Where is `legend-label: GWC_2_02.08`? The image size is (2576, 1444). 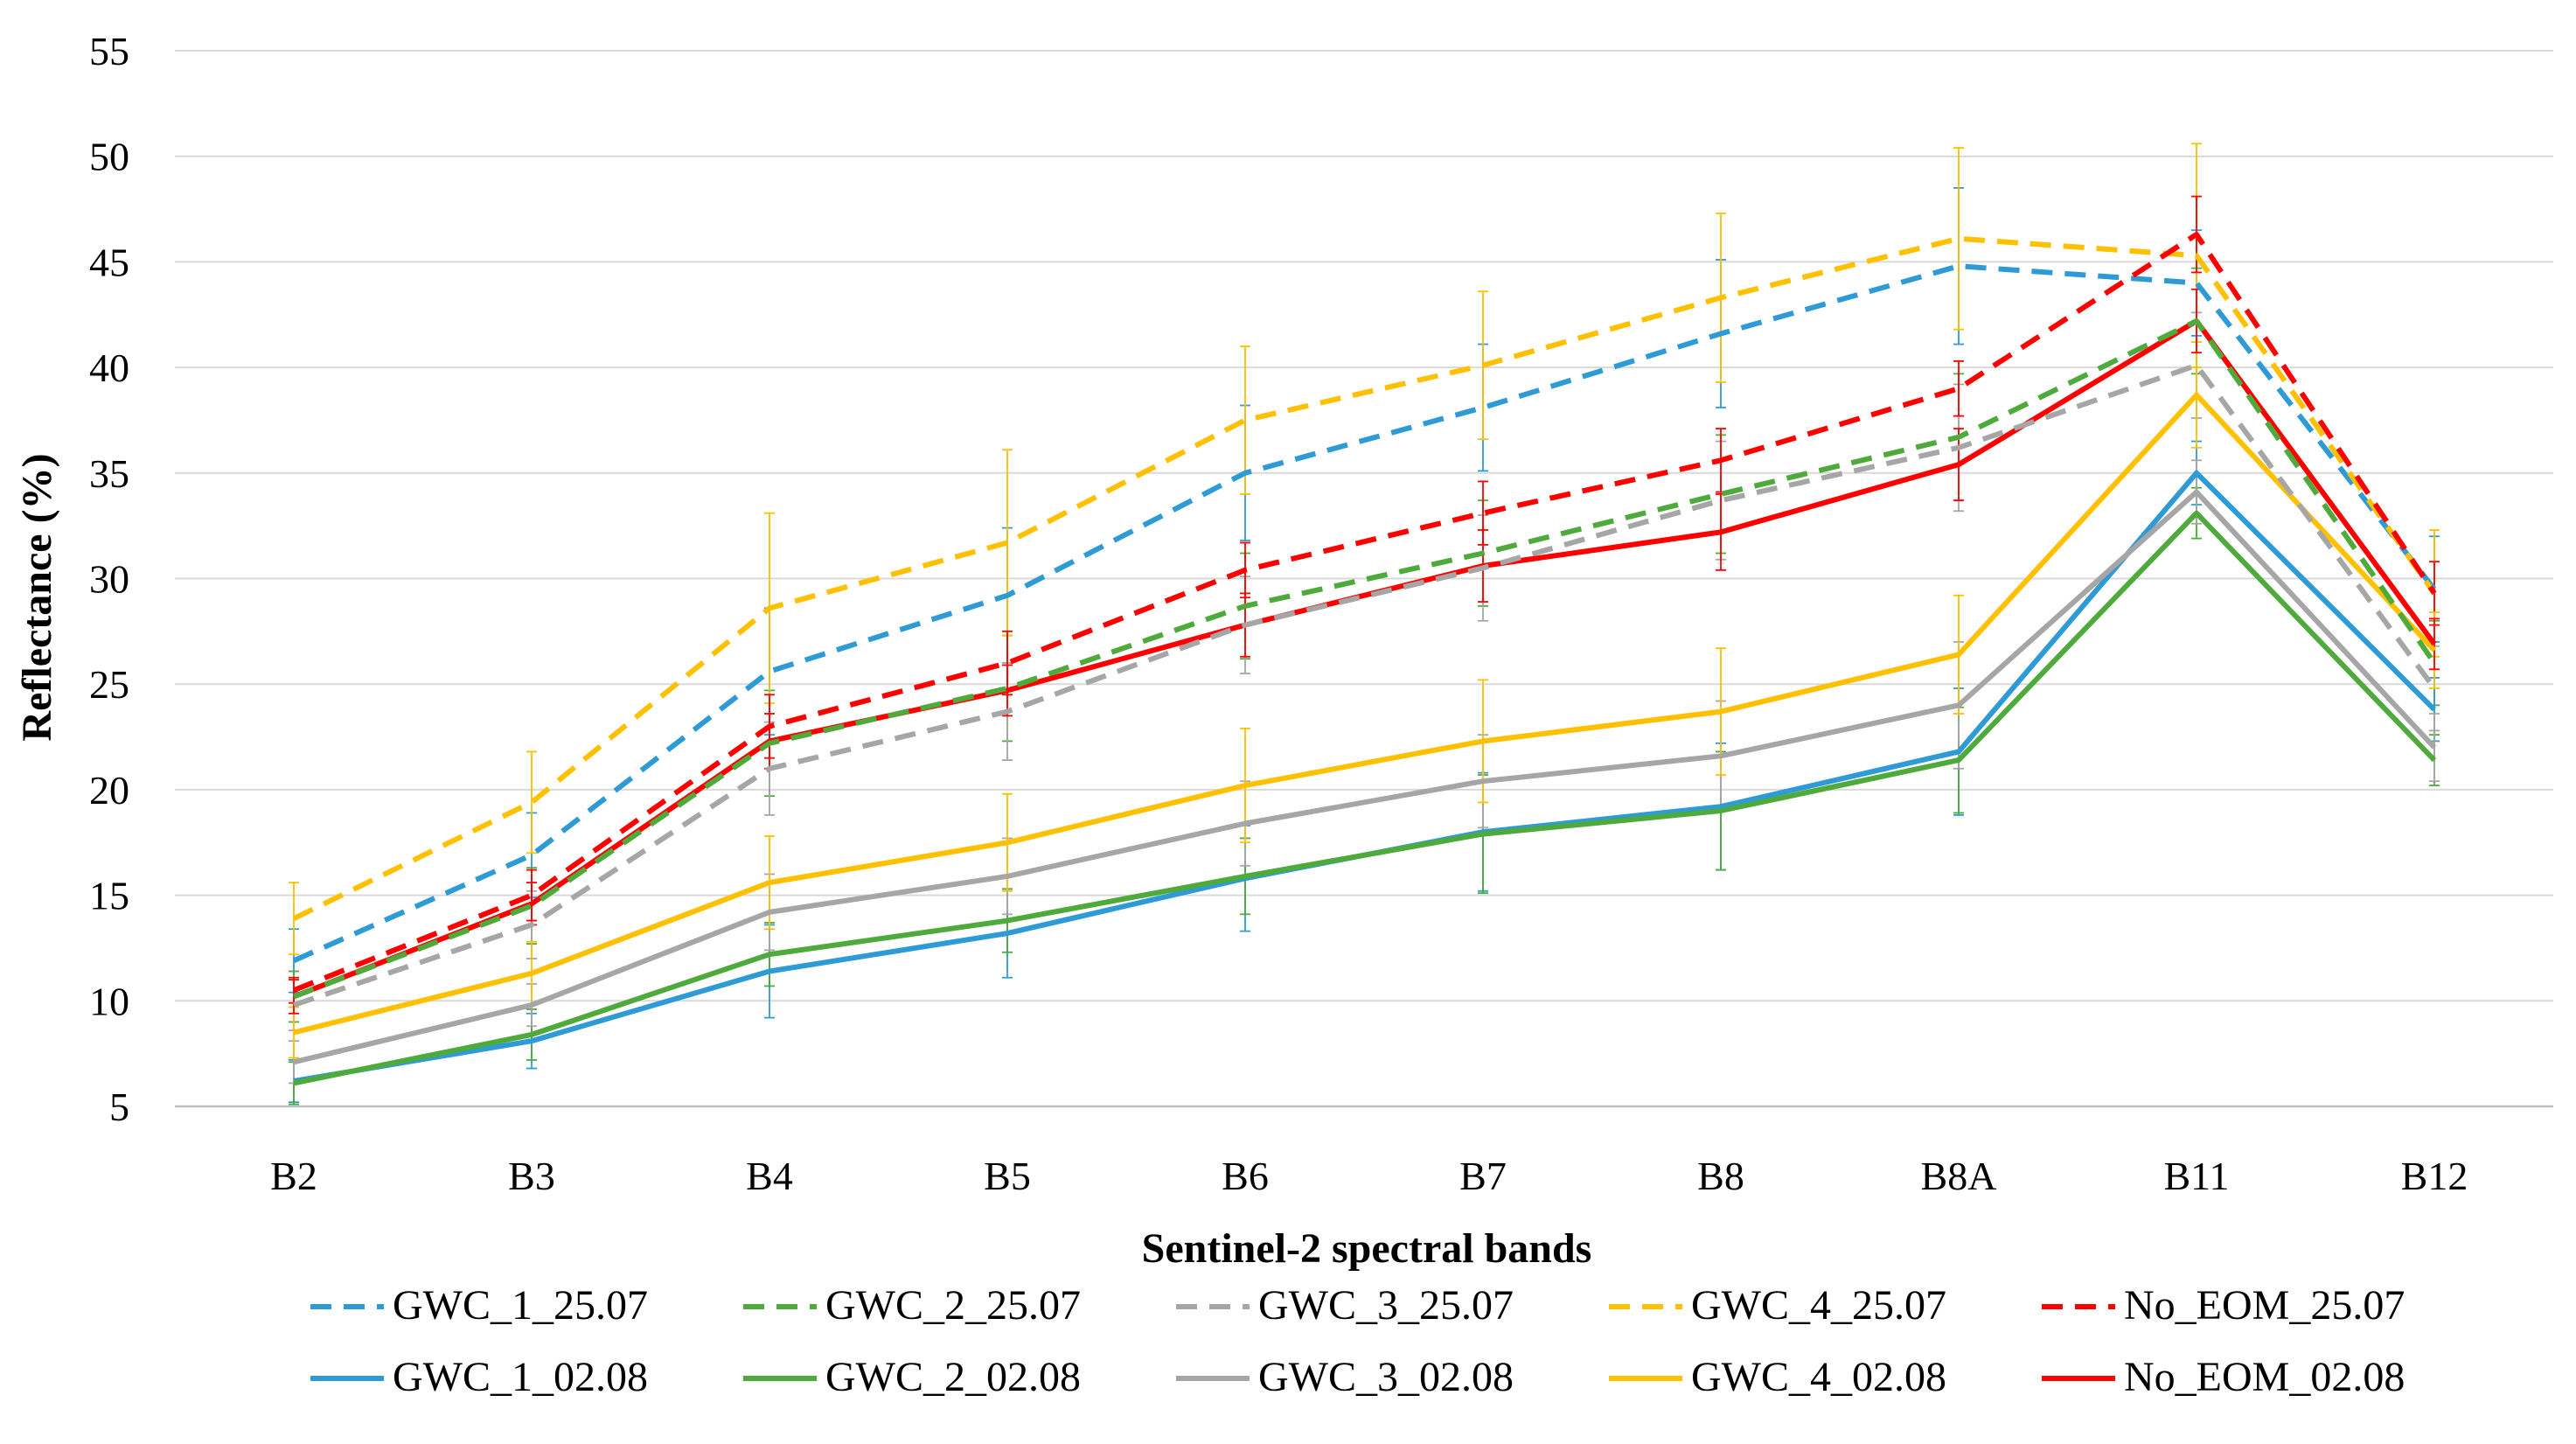 legend-label: GWC_2_02.08 is located at coordinates (953, 1377).